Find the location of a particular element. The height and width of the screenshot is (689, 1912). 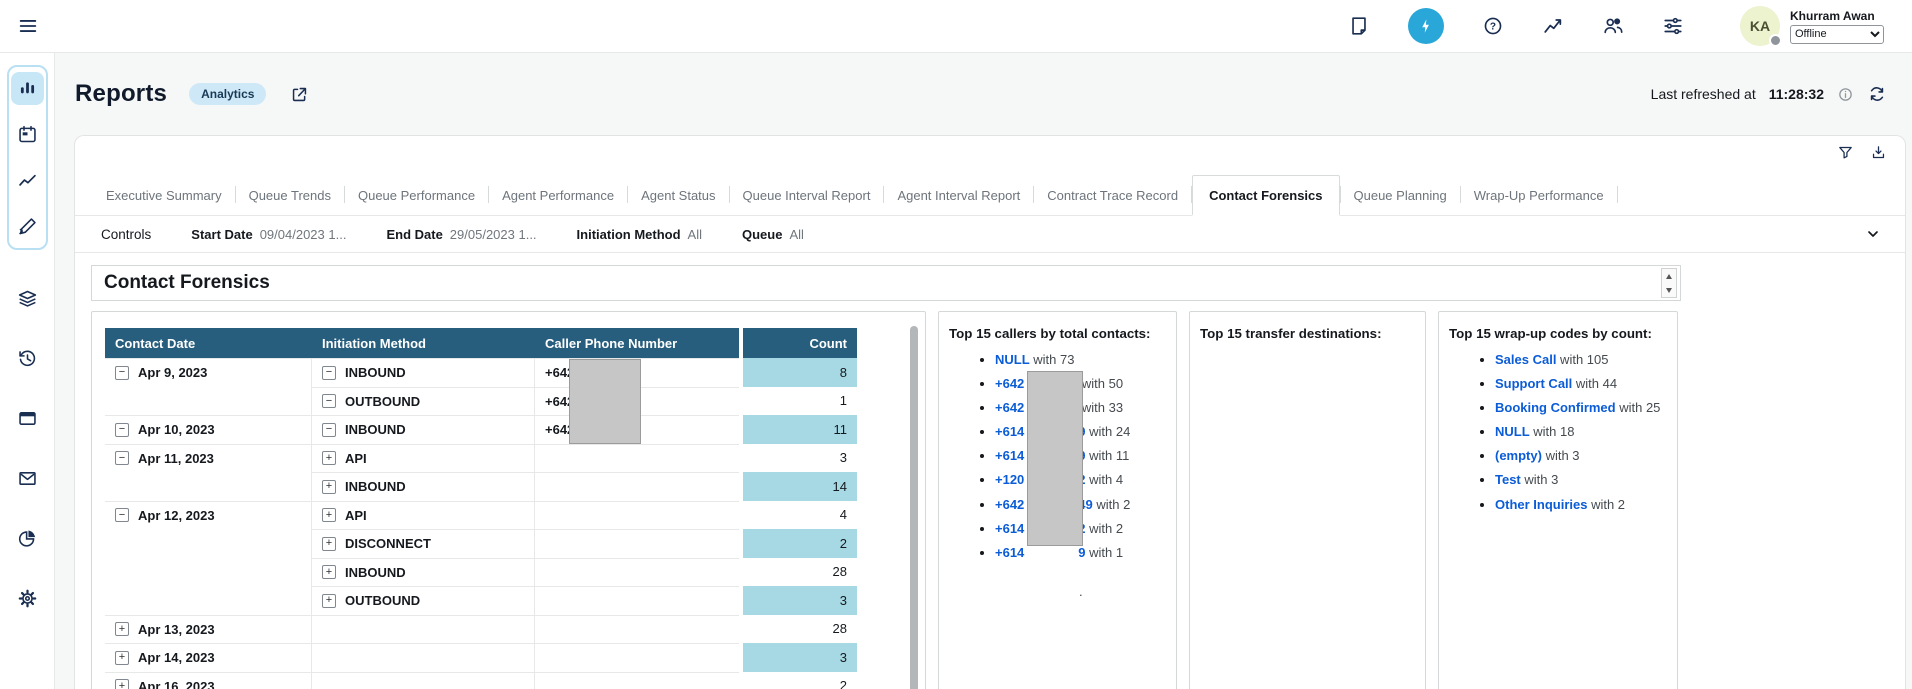

external-link-icon is located at coordinates (299, 94).